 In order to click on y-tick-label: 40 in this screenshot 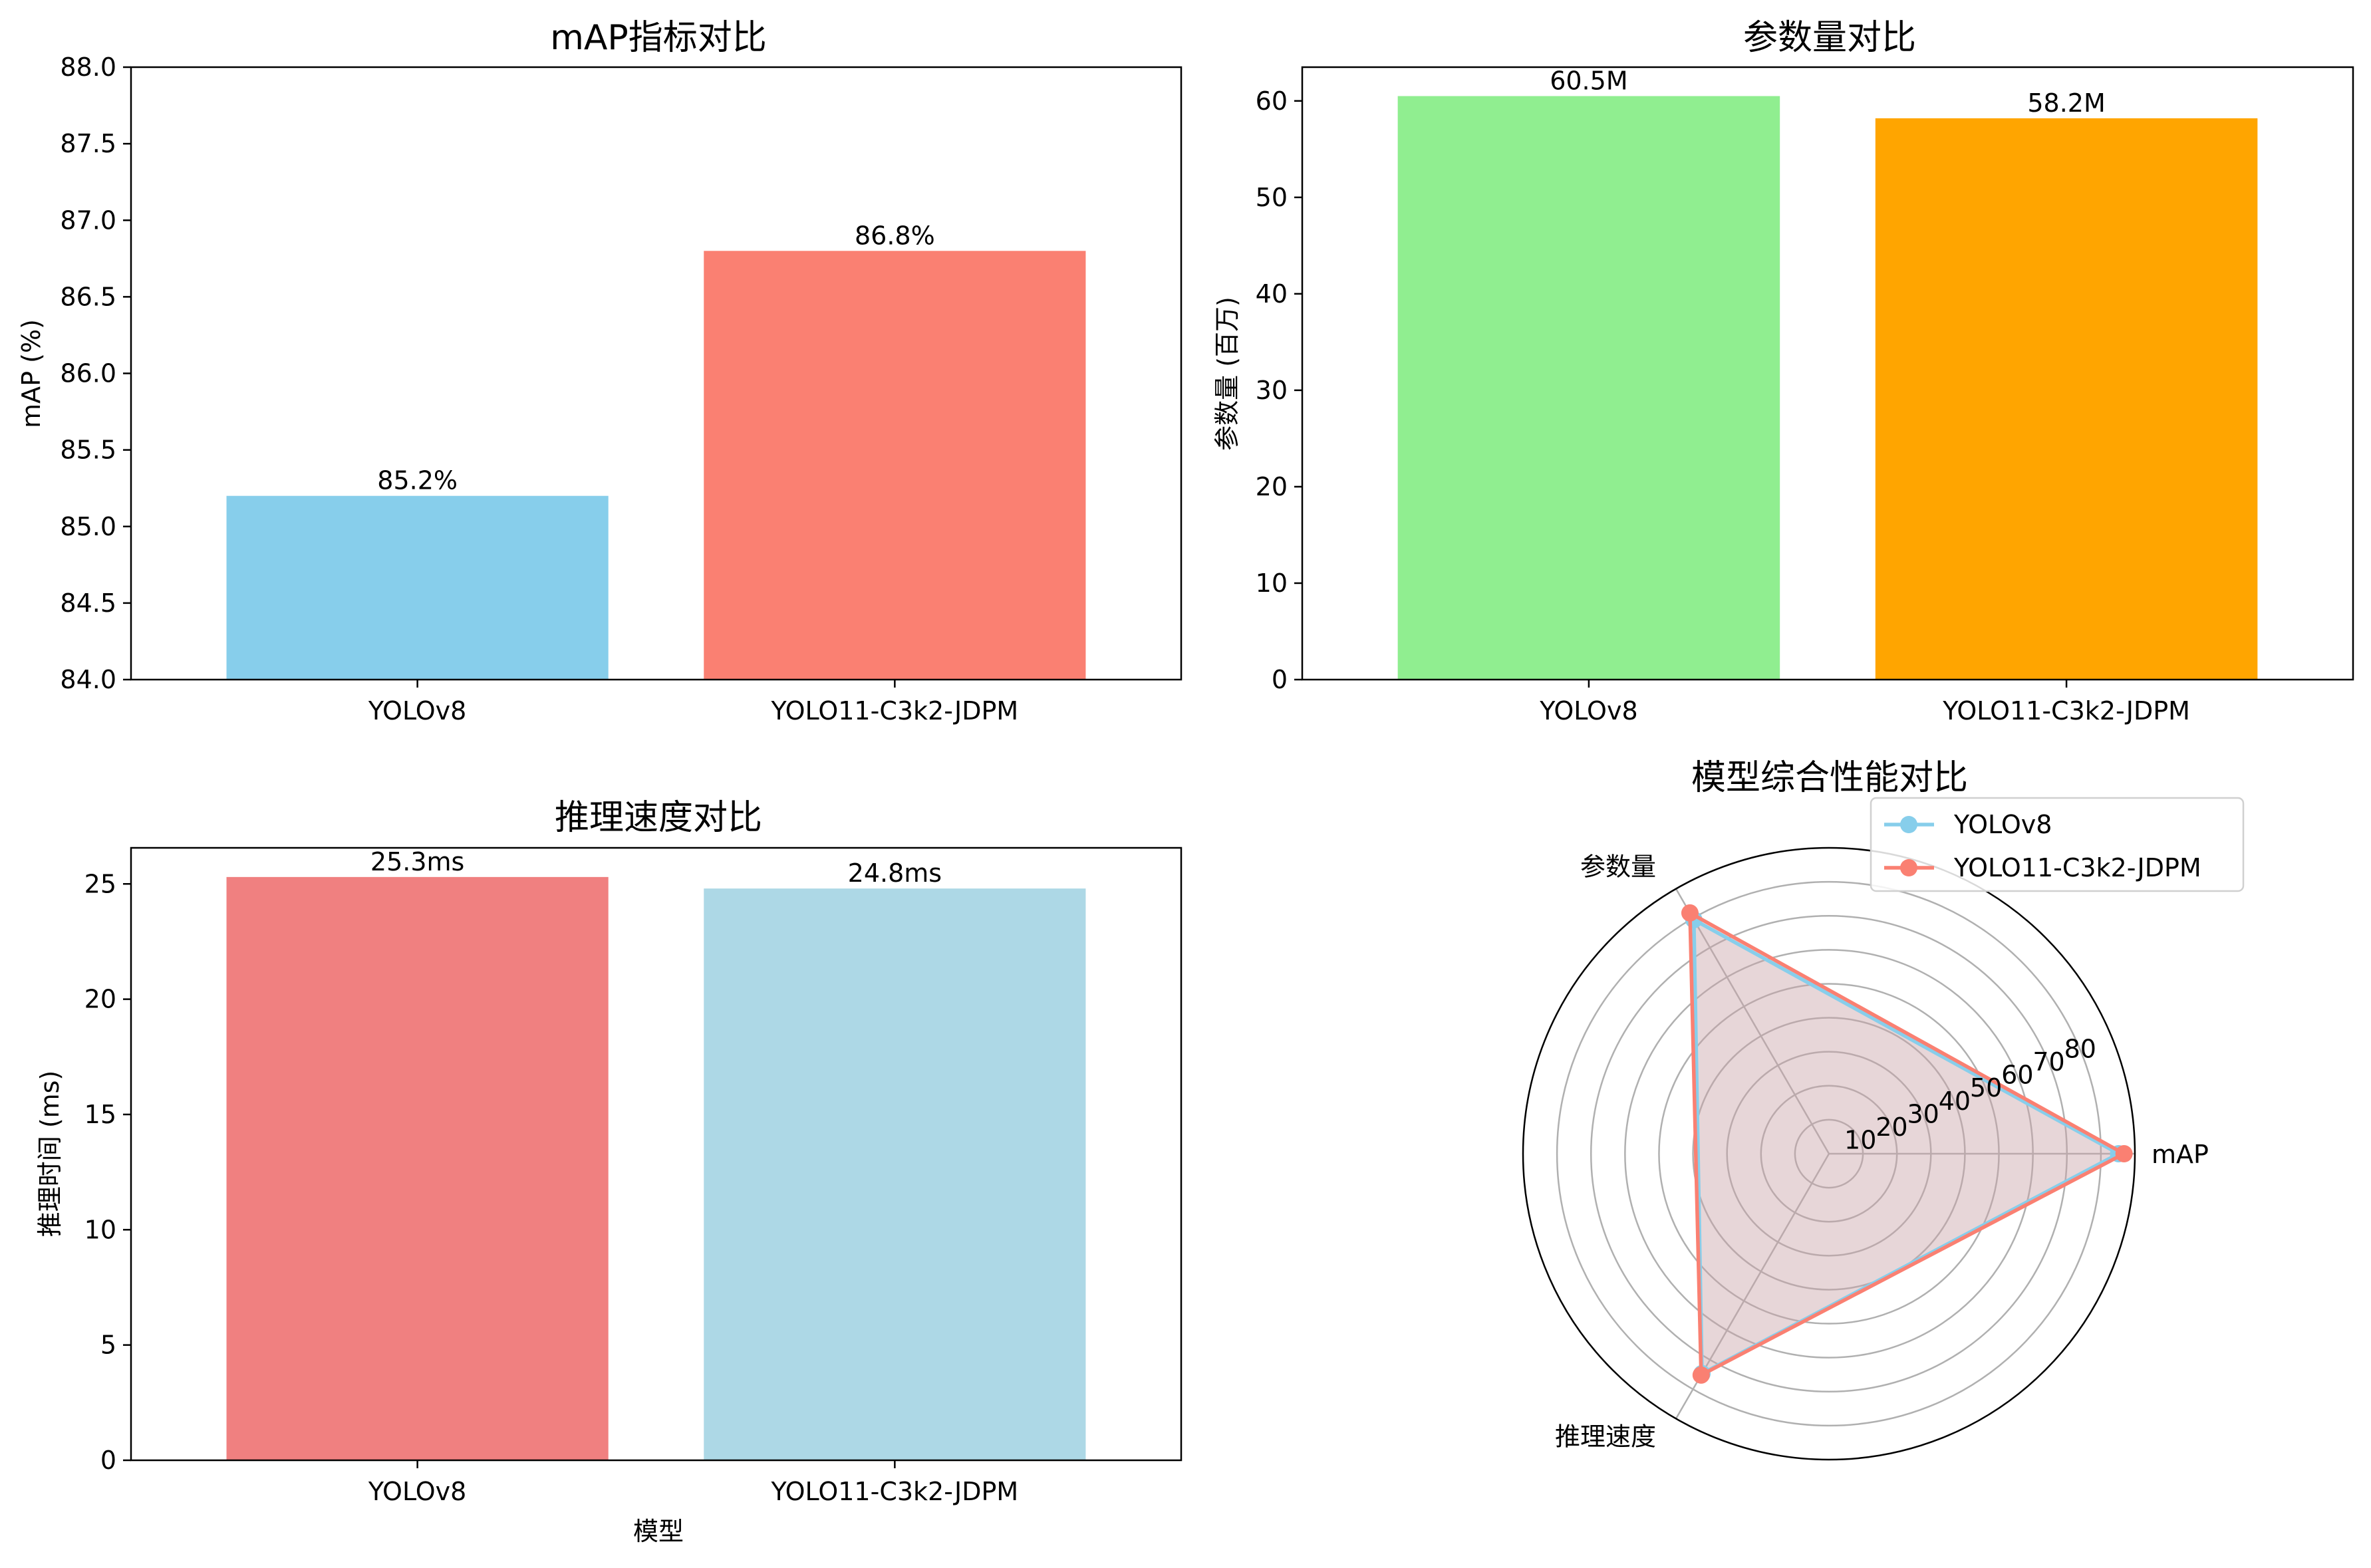, I will do `click(1272, 294)`.